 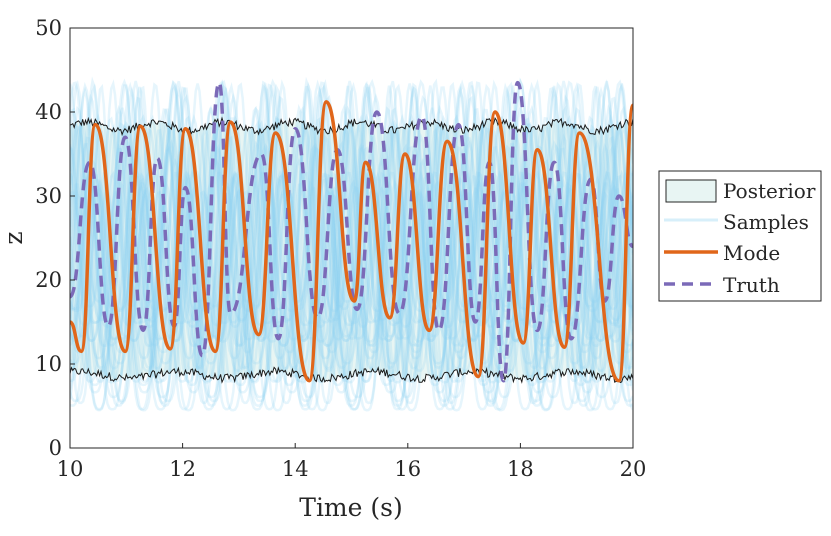 What do you see at coordinates (295, 469) in the screenshot?
I see `x-tick-label: 14` at bounding box center [295, 469].